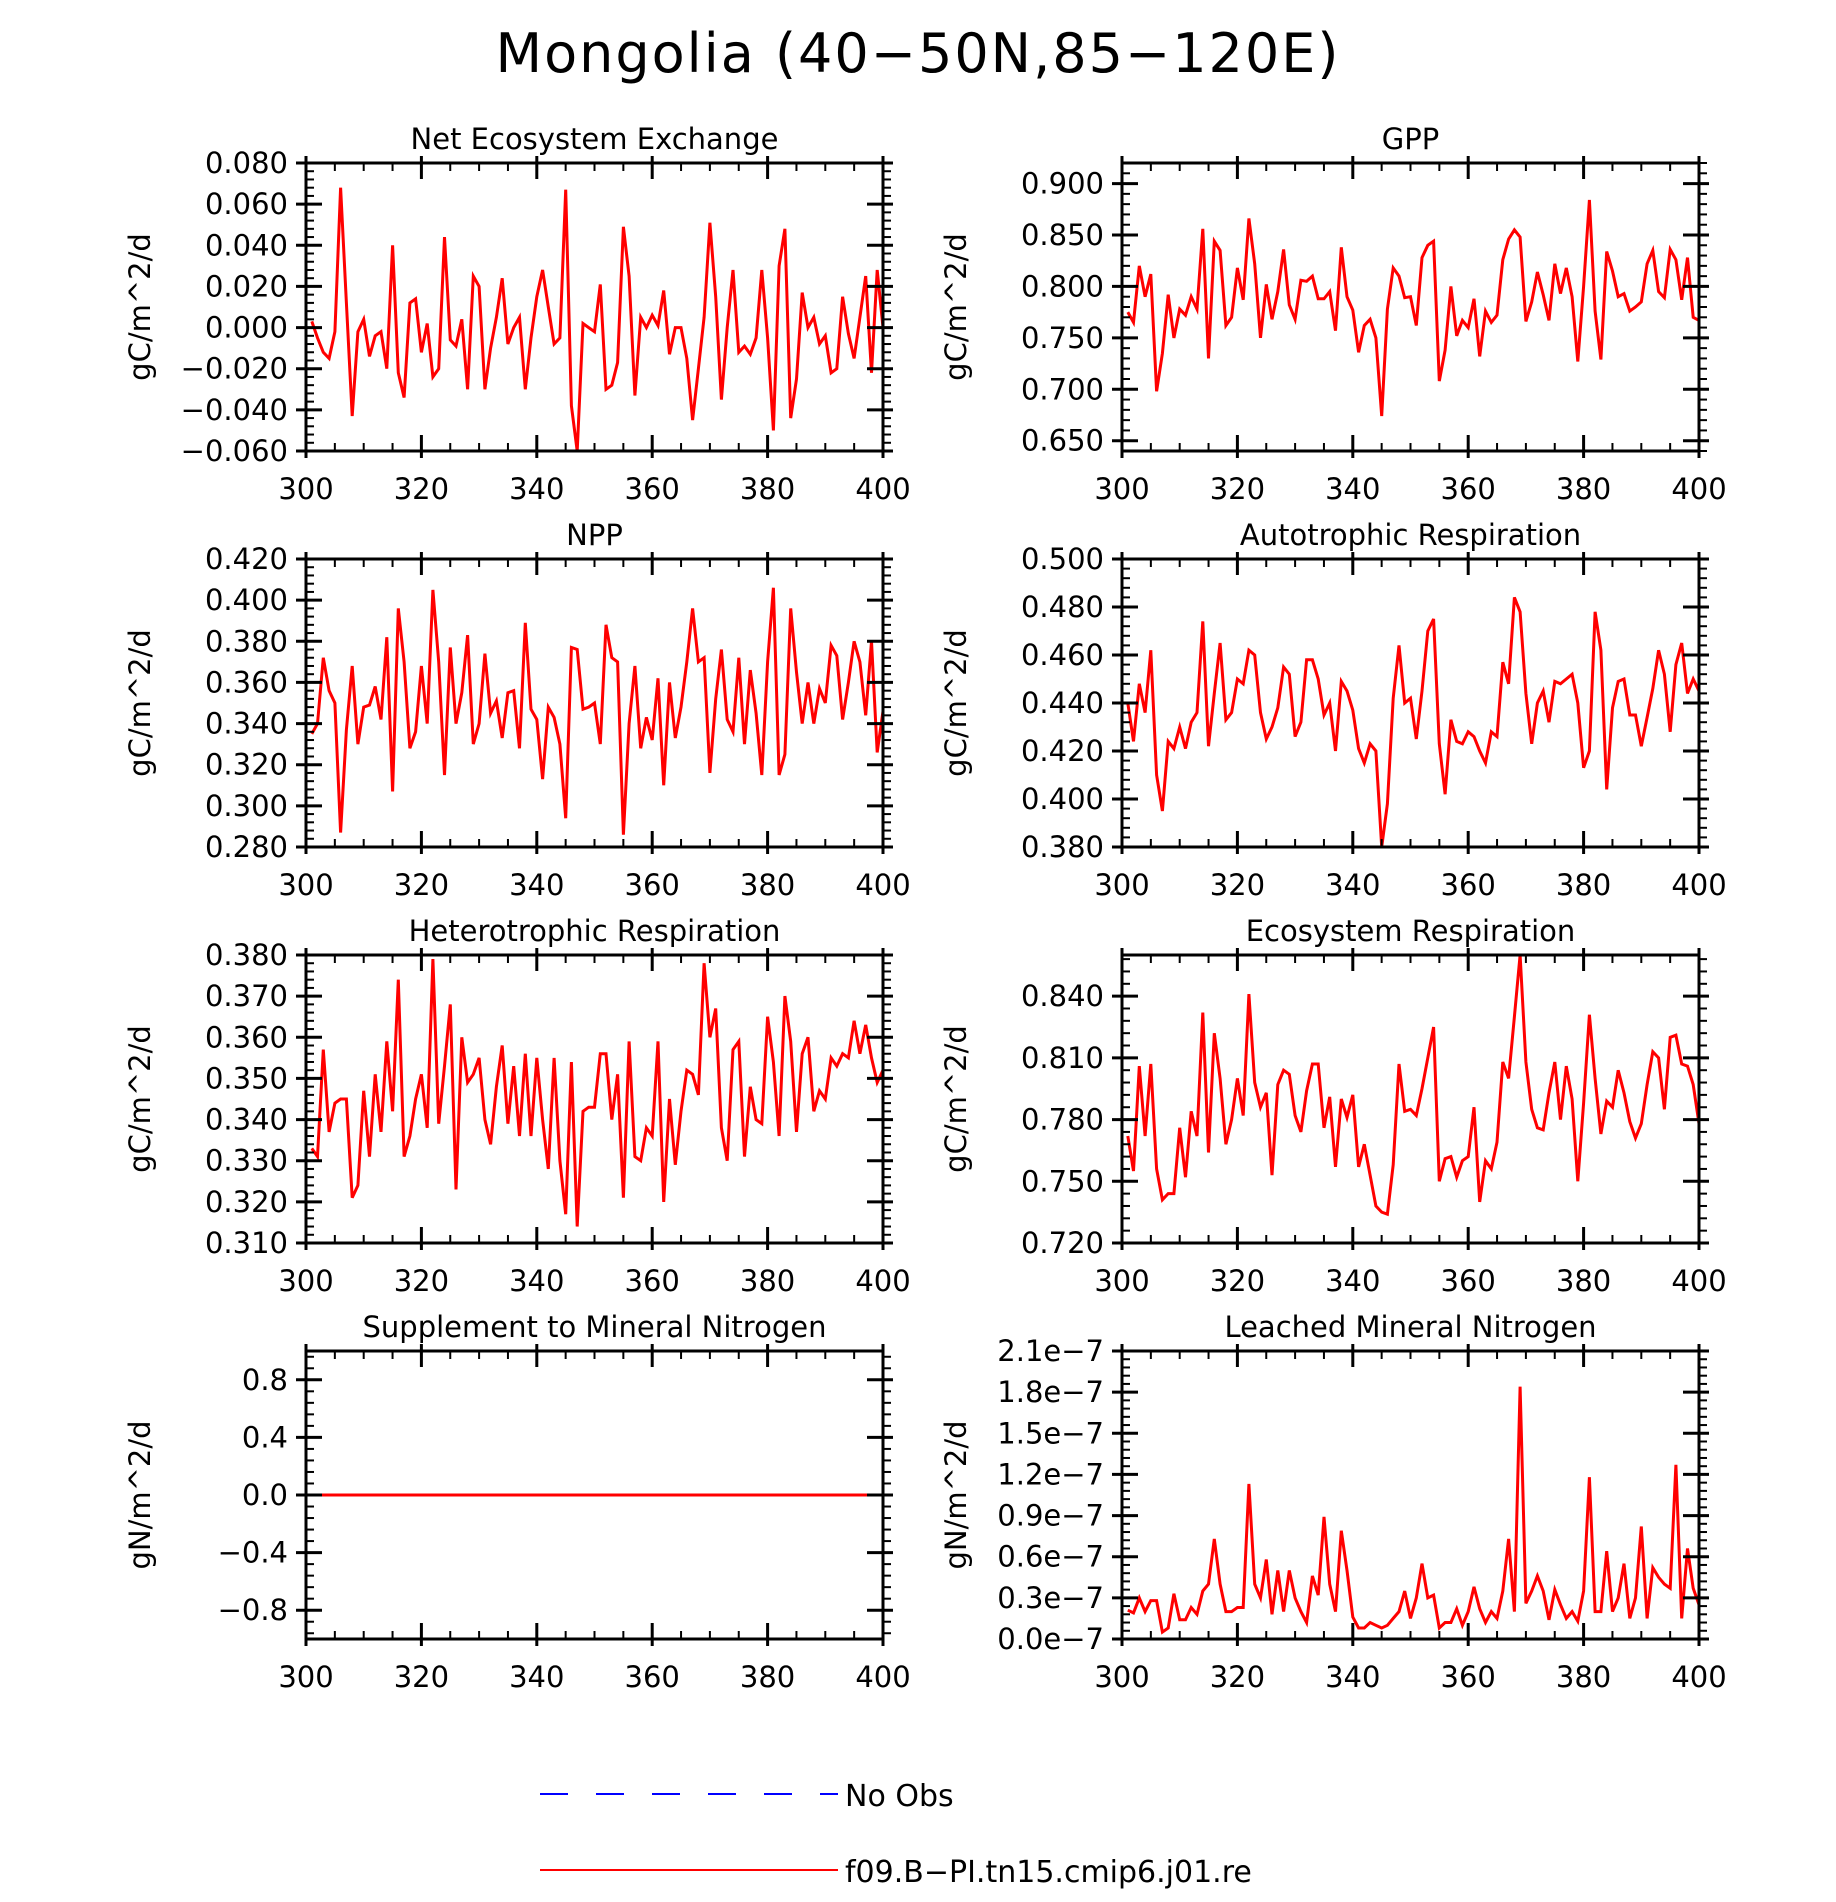 This screenshot has width=1836, height=1902. I want to click on y-tick-label: 0.850, so click(1062, 235).